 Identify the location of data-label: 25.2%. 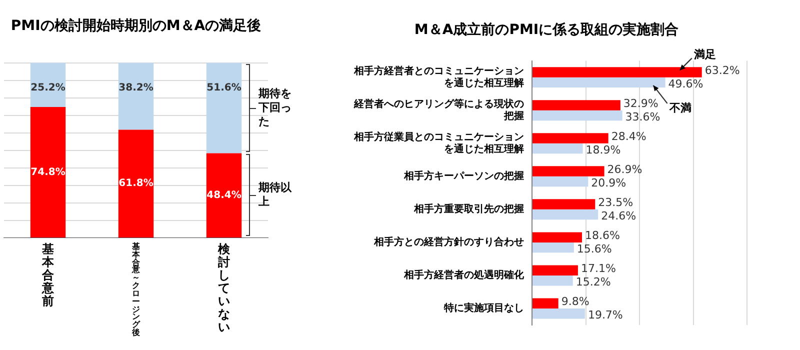
(48, 88).